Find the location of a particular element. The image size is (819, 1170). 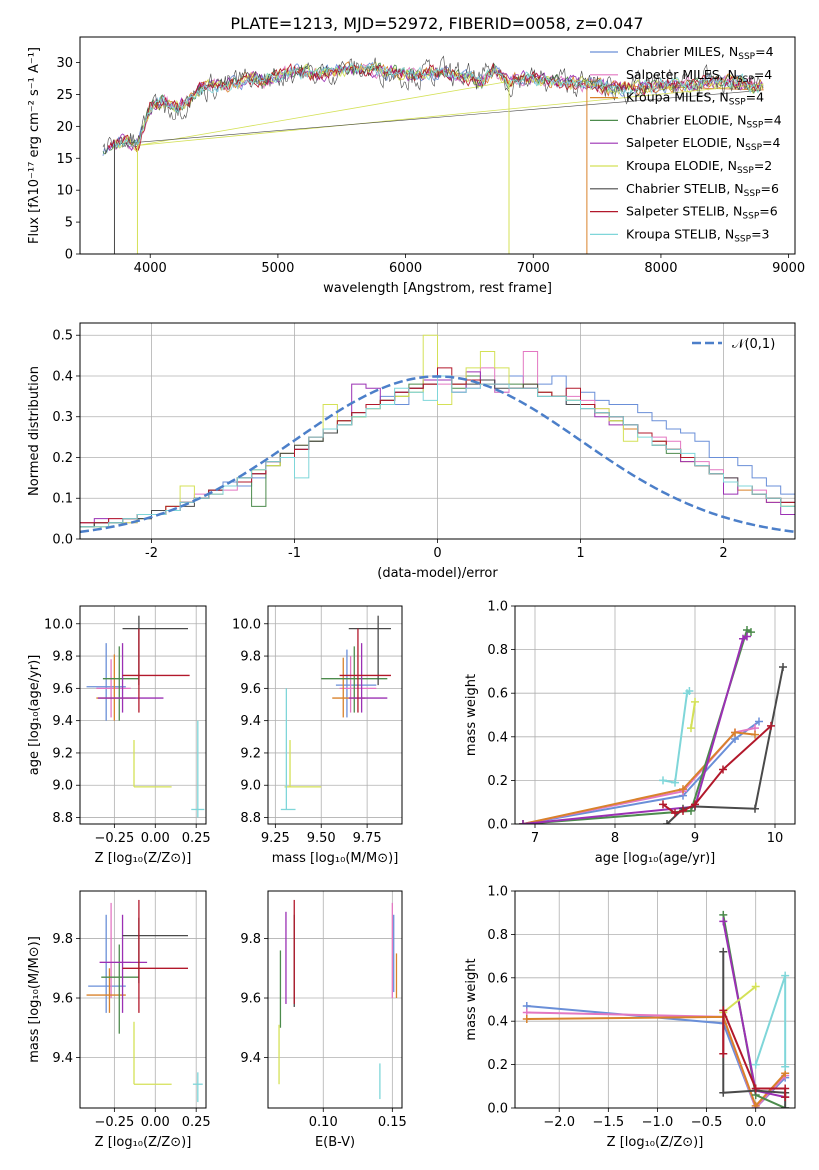

x-tick-label: 0.00 is located at coordinates (155, 1122).